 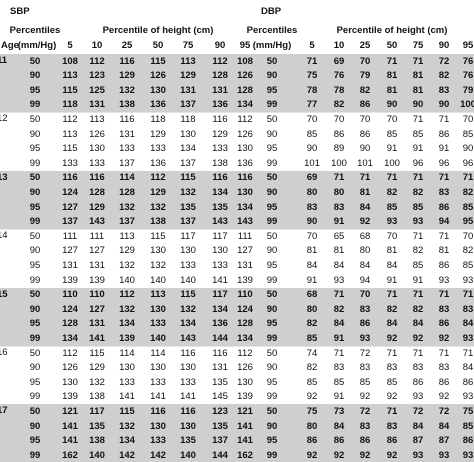 I want to click on sbp-value: 136, so click(x=158, y=105).